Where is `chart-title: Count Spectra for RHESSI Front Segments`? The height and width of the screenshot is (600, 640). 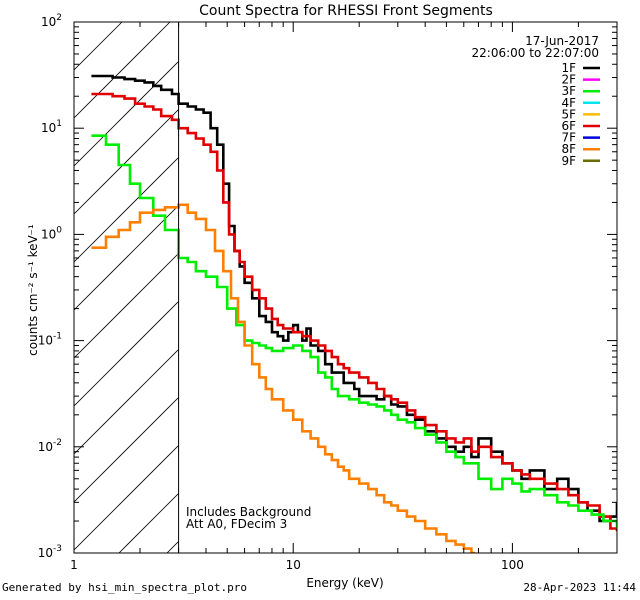 chart-title: Count Spectra for RHESSI Front Segments is located at coordinates (346, 11).